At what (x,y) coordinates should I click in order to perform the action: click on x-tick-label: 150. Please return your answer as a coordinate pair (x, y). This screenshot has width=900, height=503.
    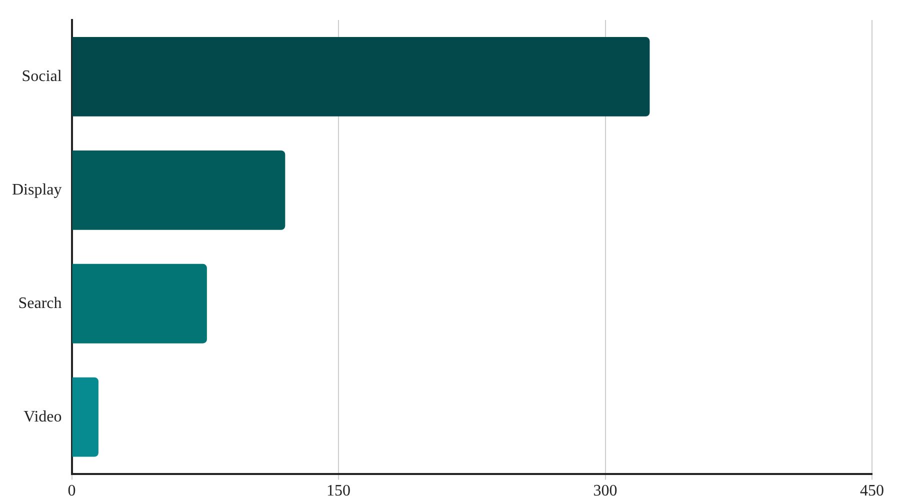
    Looking at the image, I should click on (338, 491).